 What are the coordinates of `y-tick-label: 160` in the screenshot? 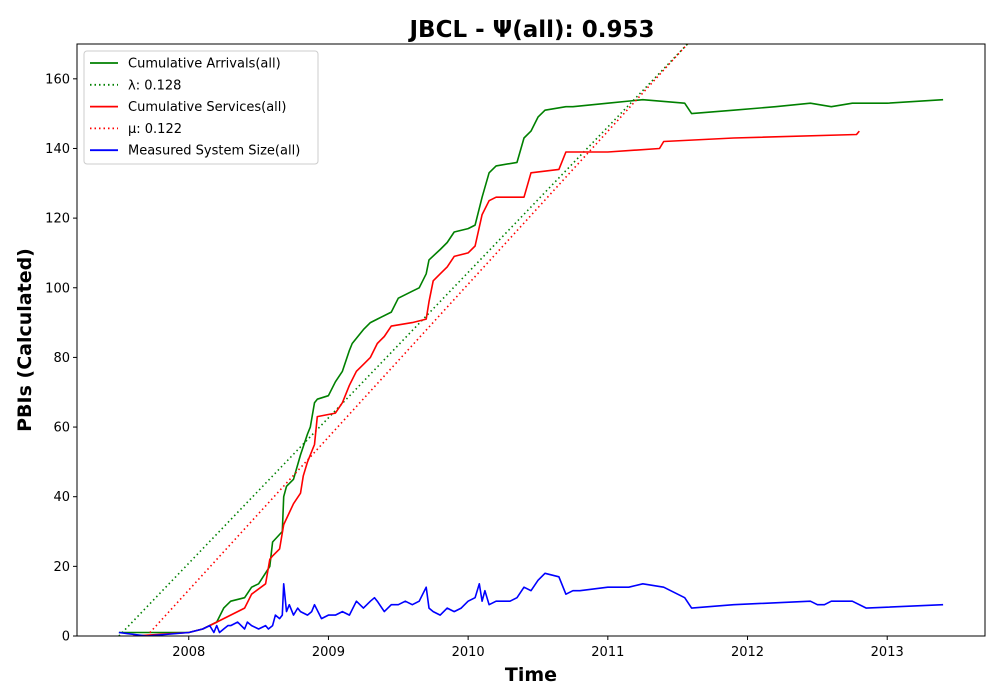 It's located at (57, 79).